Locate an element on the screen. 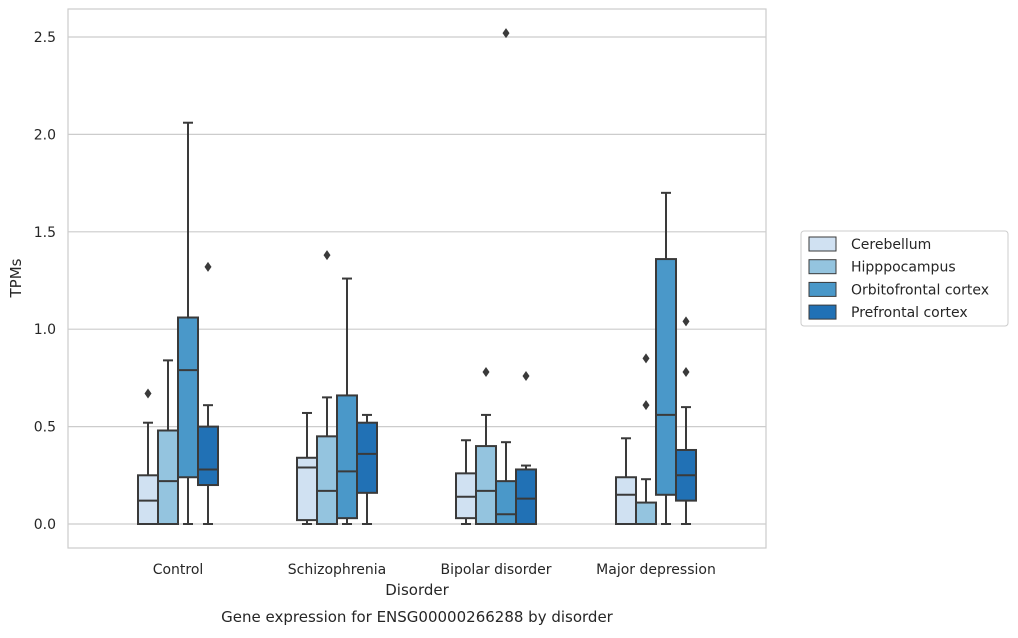 This screenshot has width=1018, height=638. y-tick-label: 0.5 is located at coordinates (45, 428).